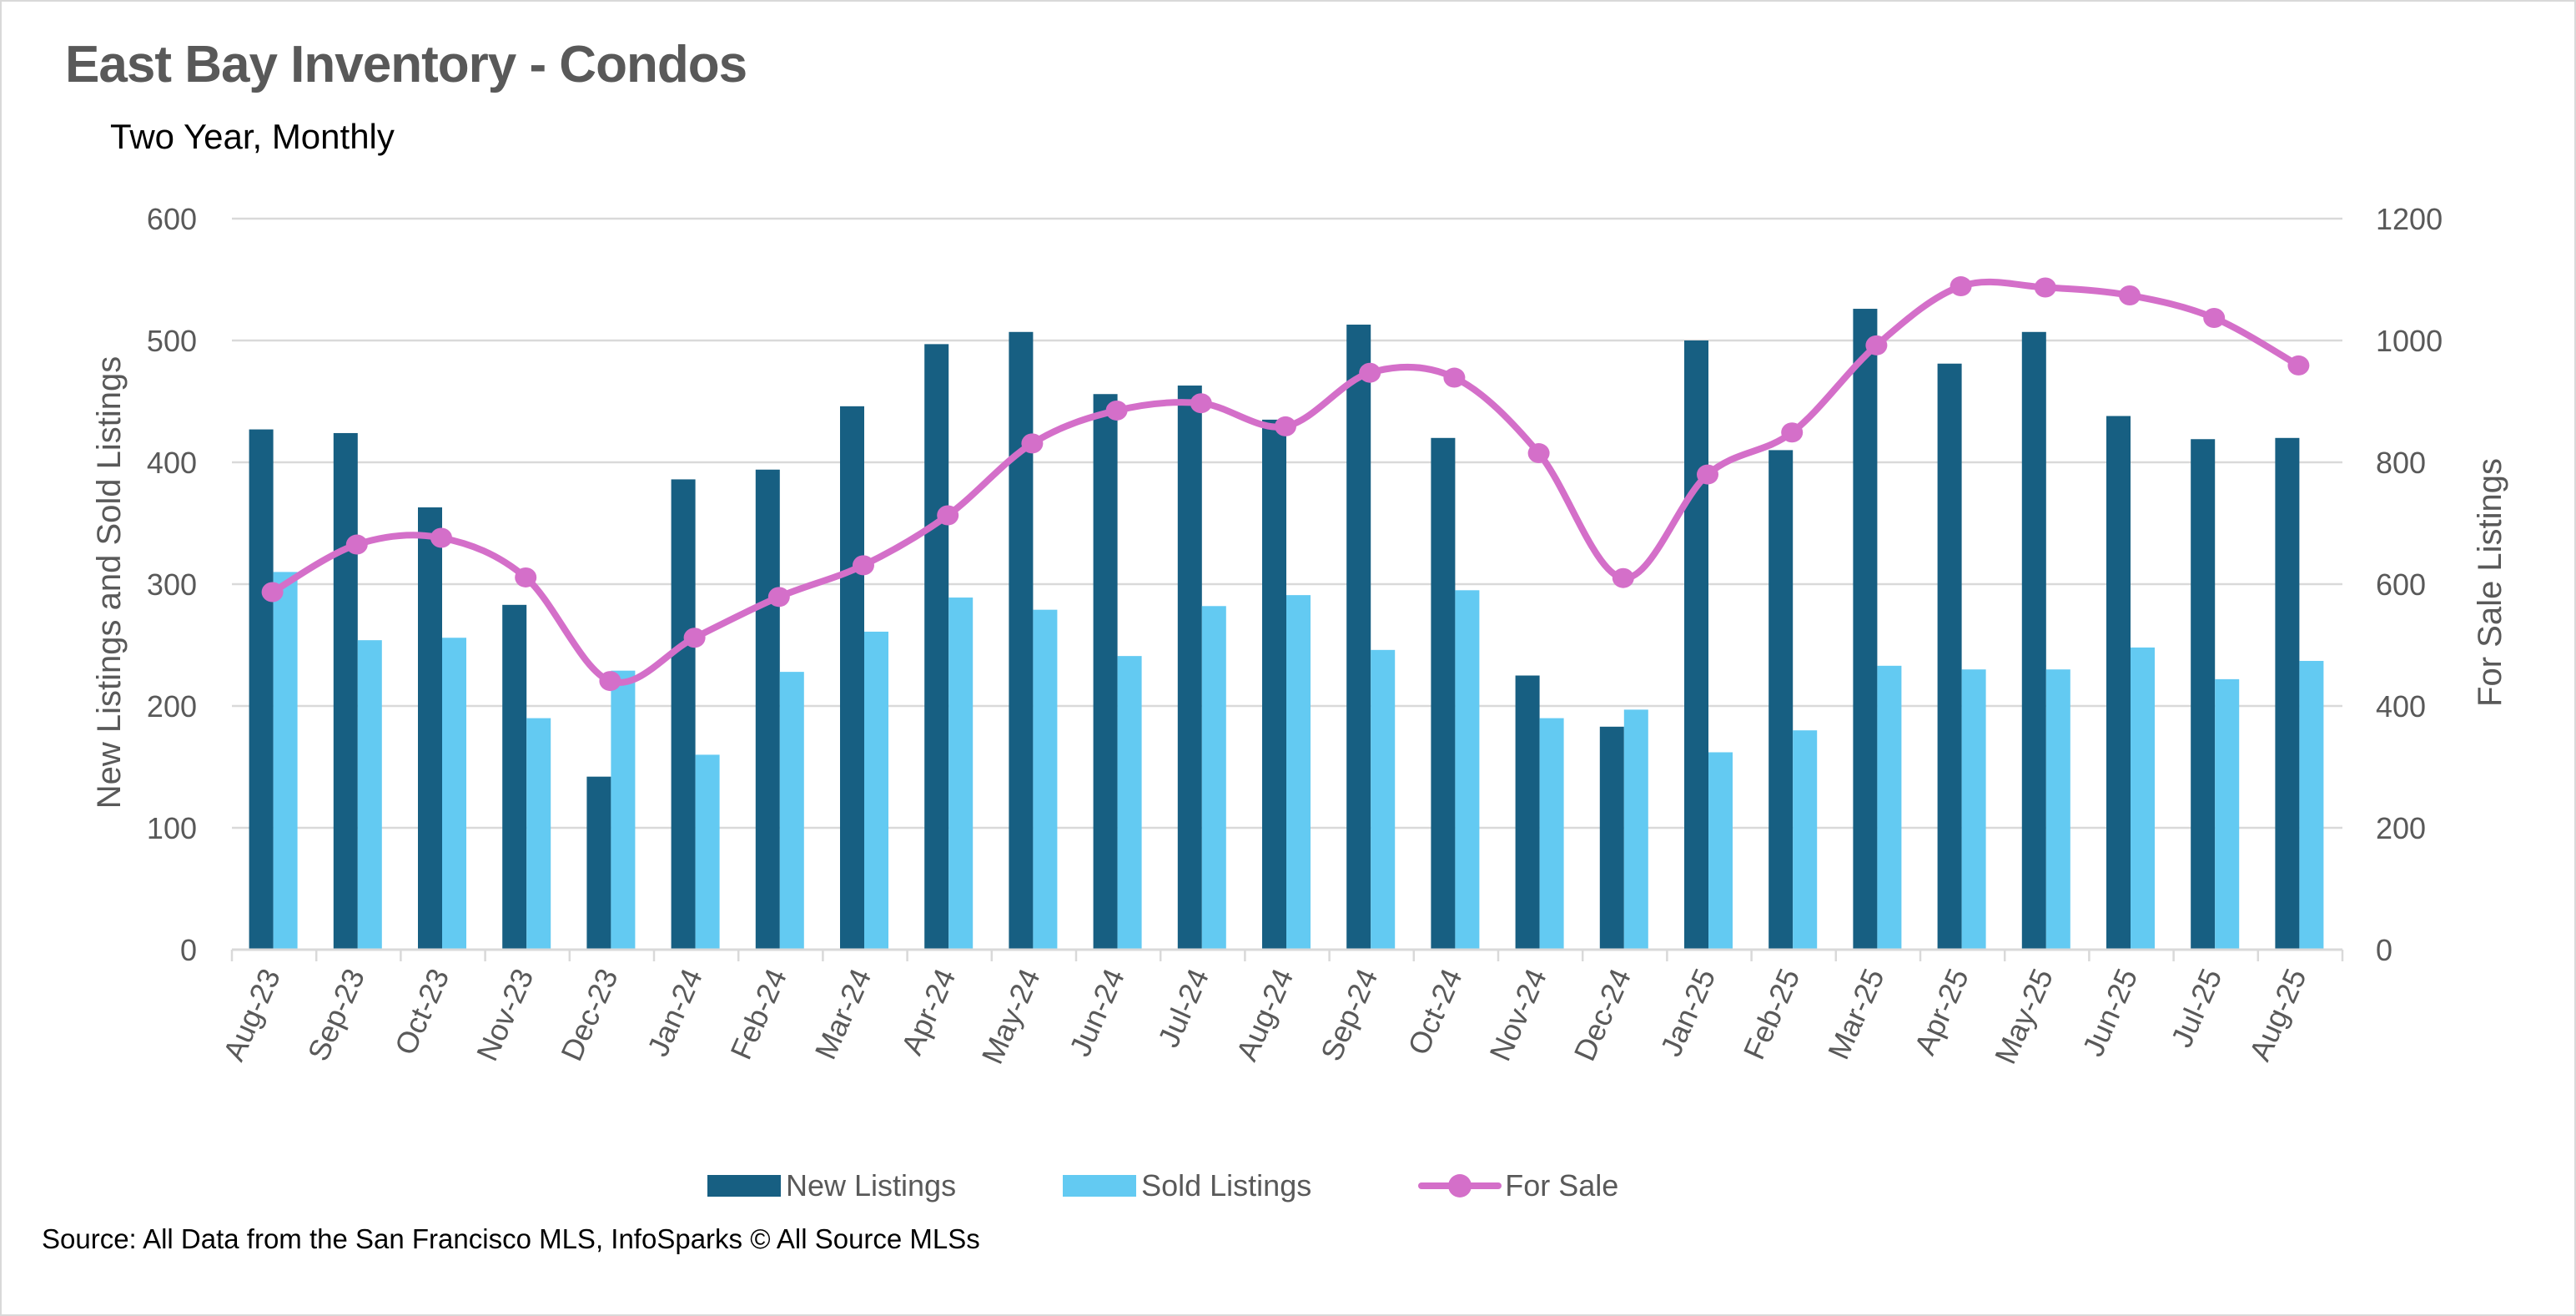 The height and width of the screenshot is (1316, 2576). I want to click on x-tick-label: Jul-24, so click(1183, 1008).